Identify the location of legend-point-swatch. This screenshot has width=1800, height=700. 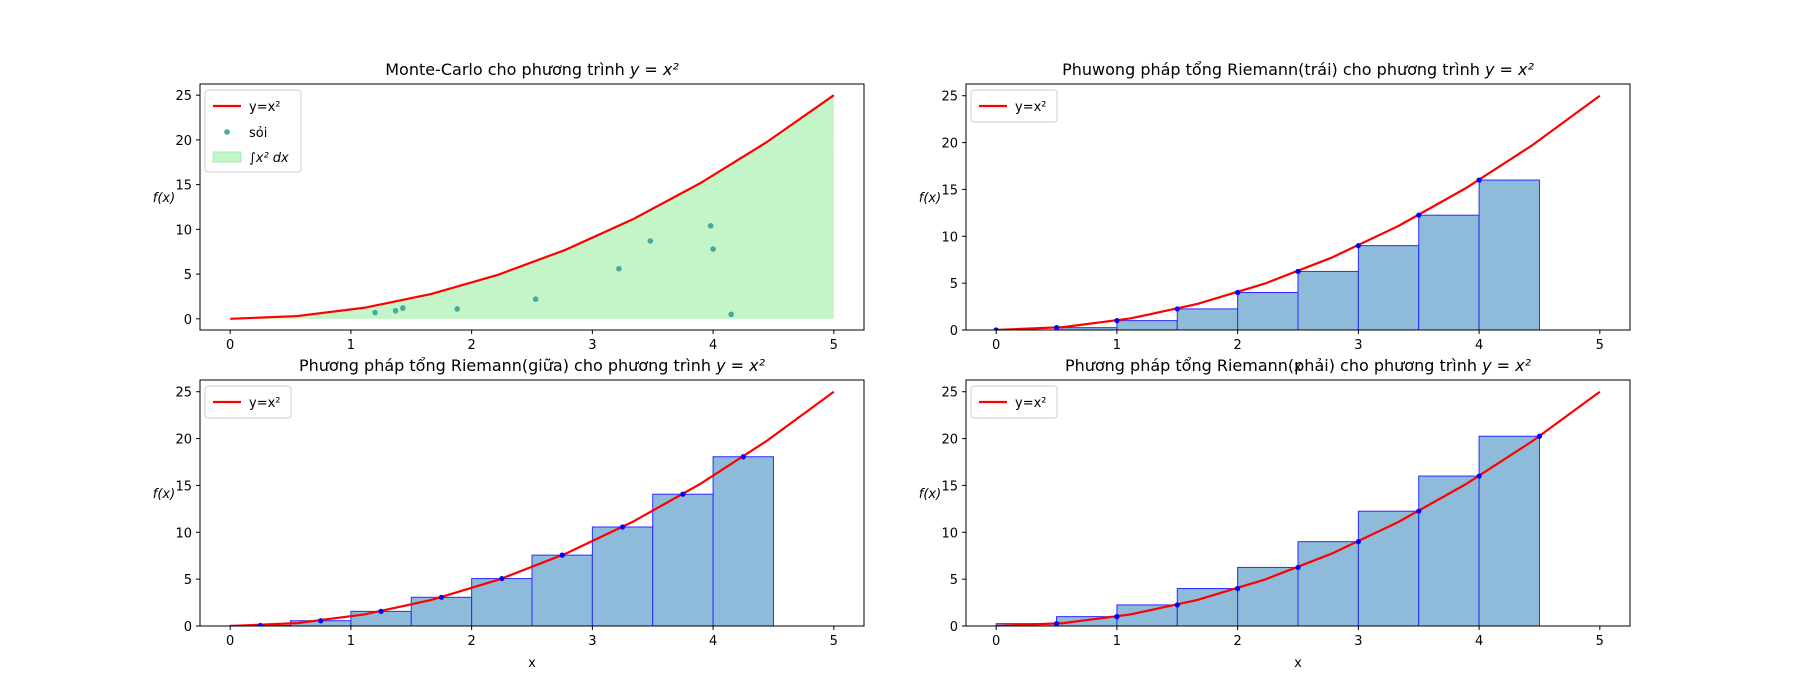
(227, 132).